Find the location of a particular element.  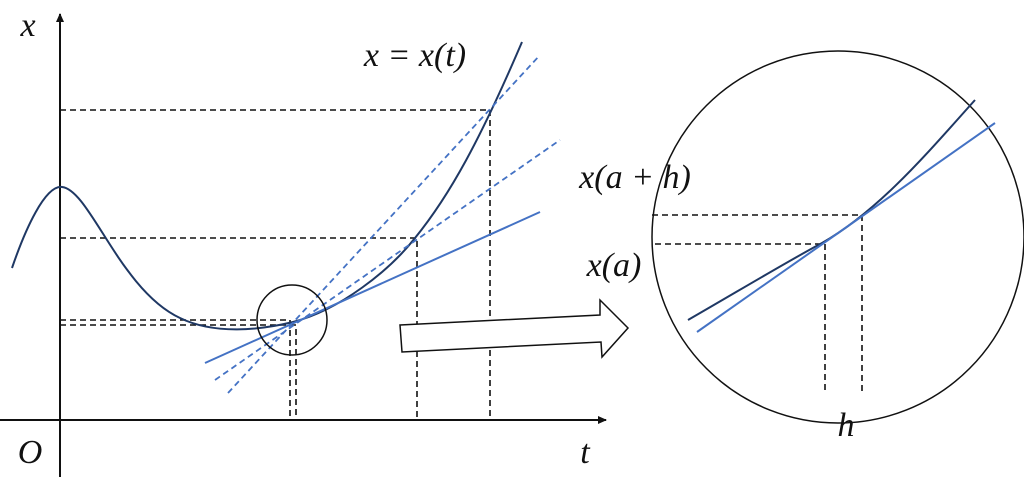

curve-label: x = x(t) is located at coordinates (414, 55).